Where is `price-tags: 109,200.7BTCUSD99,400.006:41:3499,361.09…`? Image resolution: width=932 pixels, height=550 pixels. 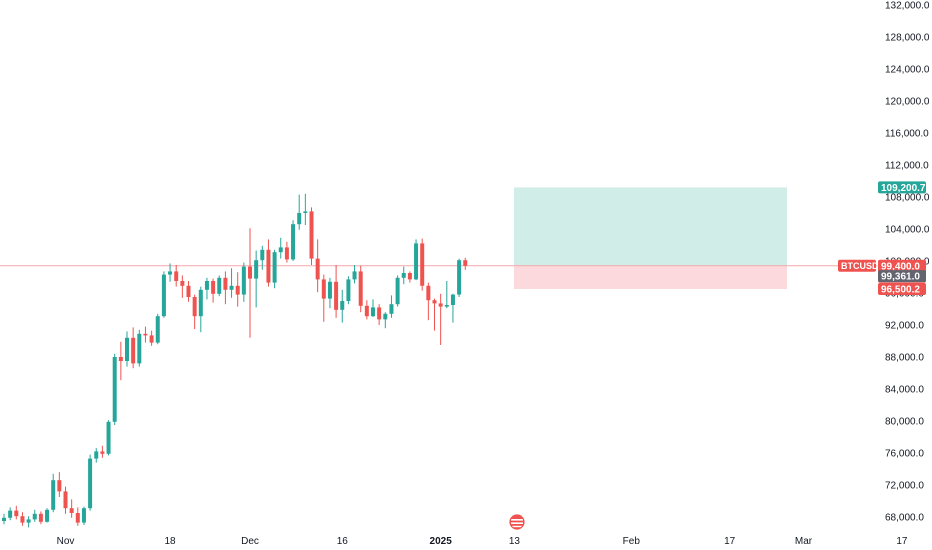
price-tags: 109,200.7BTCUSD99,400.006:41:3499,361.09… is located at coordinates (882, 238).